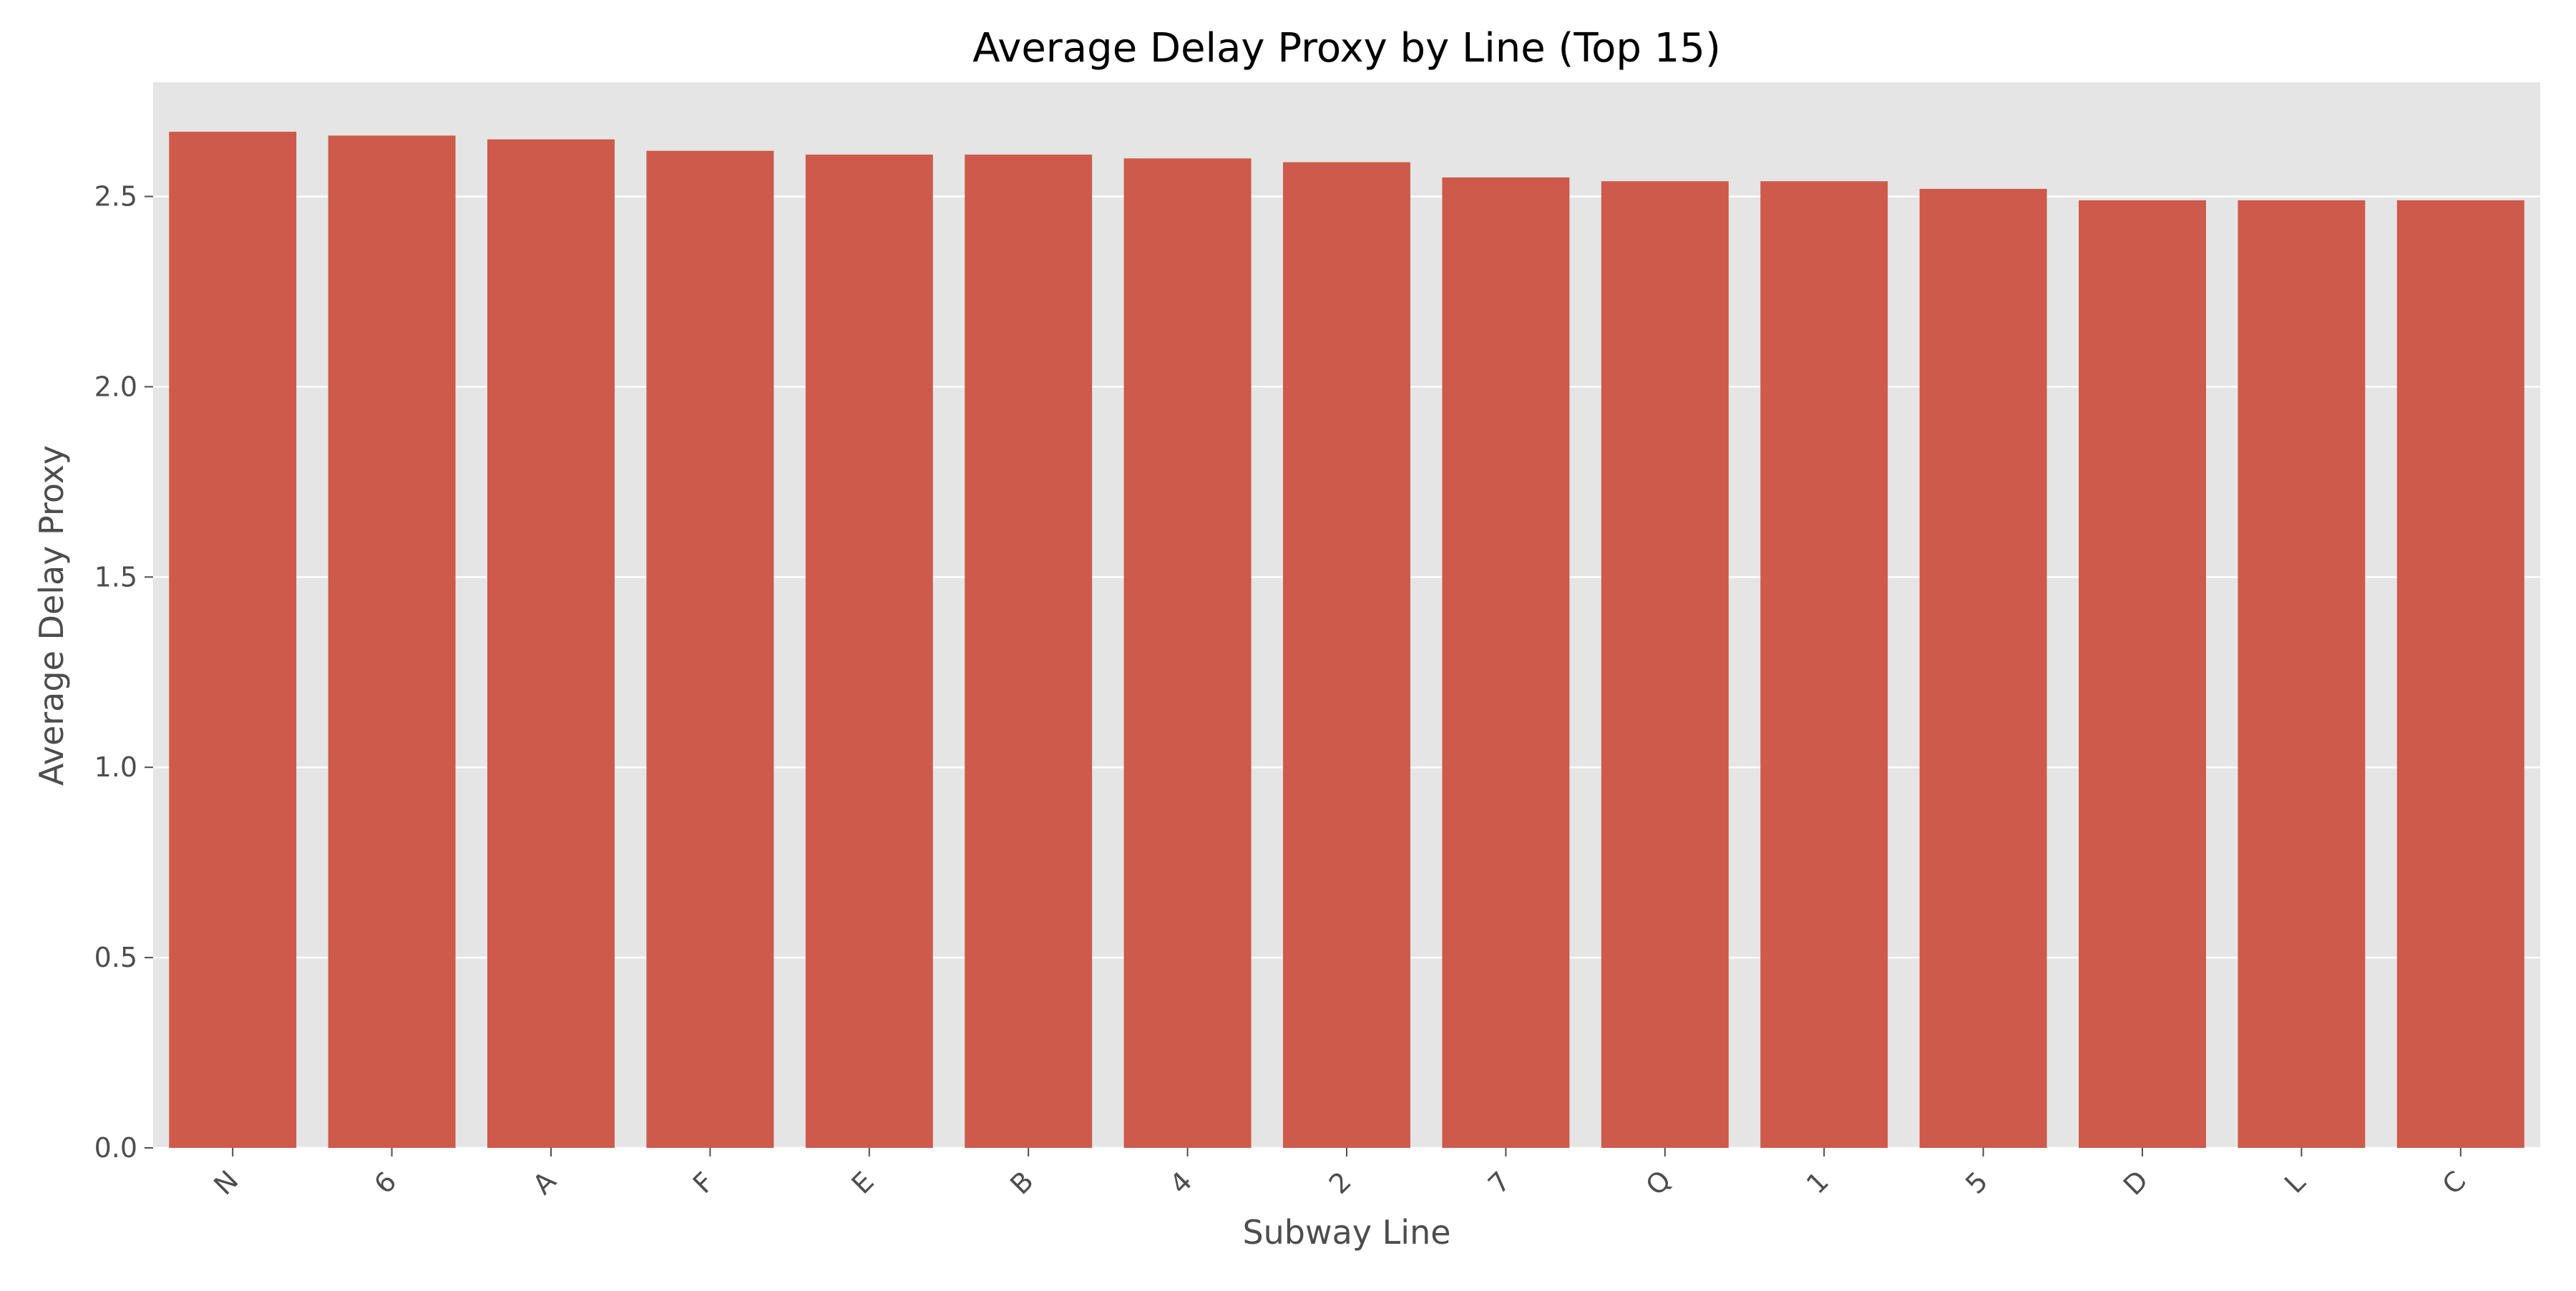 The image size is (2576, 1291). What do you see at coordinates (1817, 1183) in the screenshot?
I see `x-tick-label: 1` at bounding box center [1817, 1183].